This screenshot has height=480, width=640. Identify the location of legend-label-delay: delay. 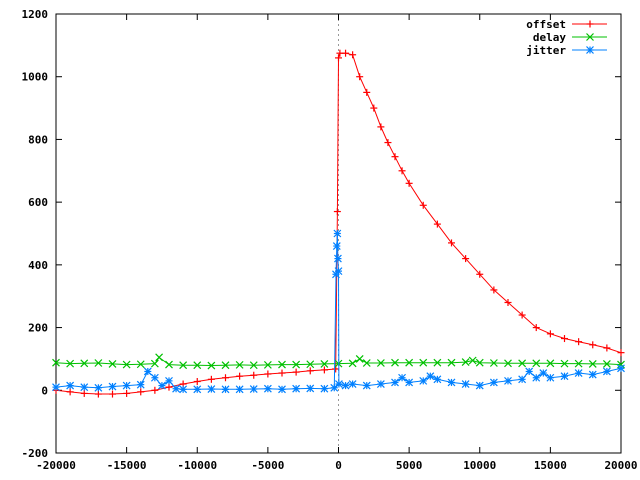
(549, 37).